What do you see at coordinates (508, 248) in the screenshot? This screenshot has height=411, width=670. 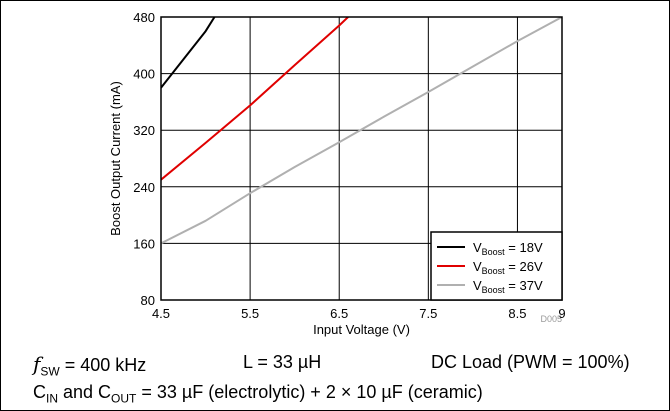 I see `legend-entry: VBoost = 18V` at bounding box center [508, 248].